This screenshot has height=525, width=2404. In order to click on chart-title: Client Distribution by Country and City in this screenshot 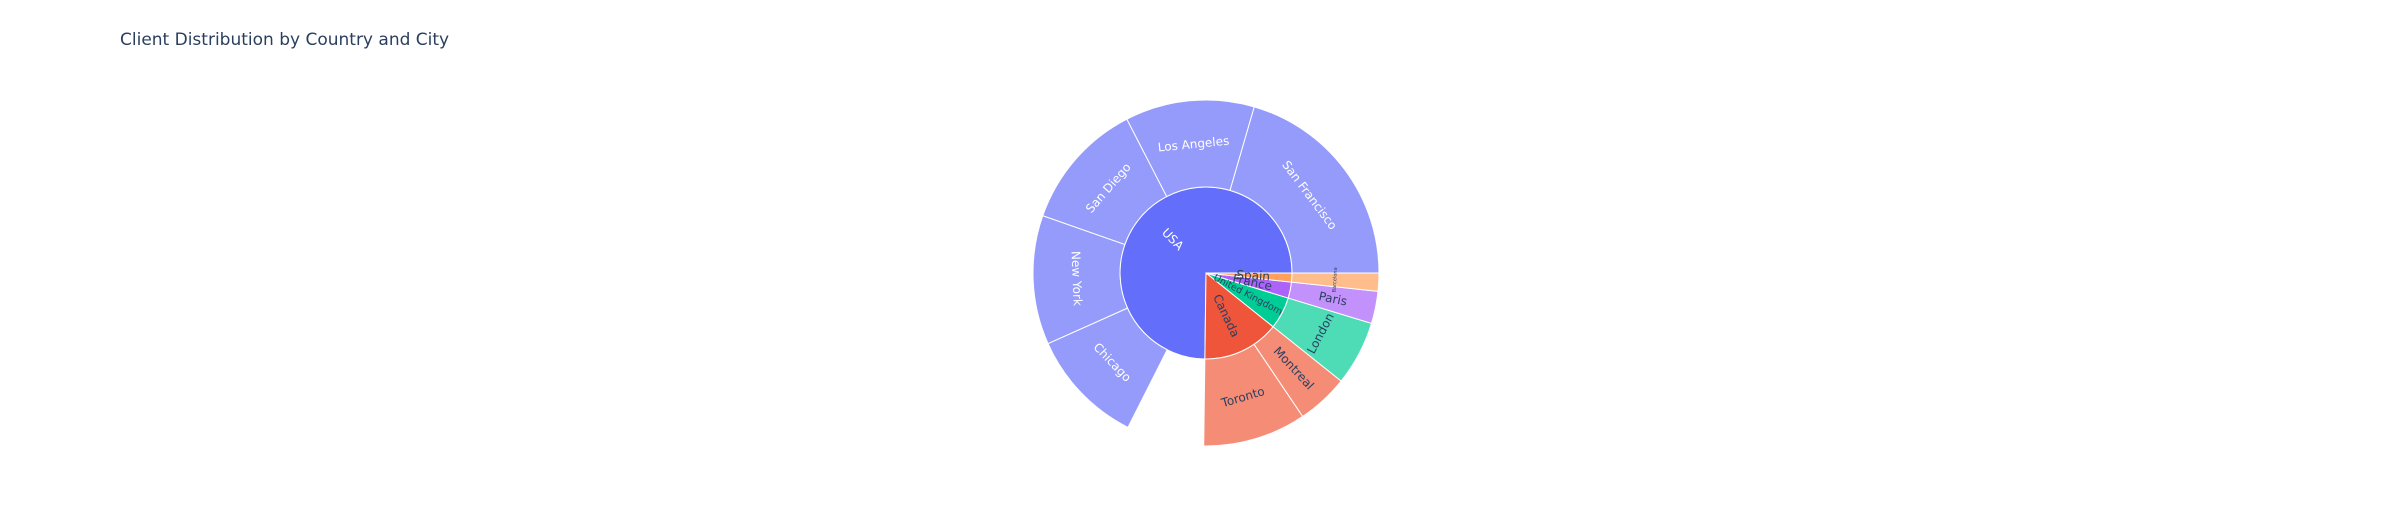, I will do `click(285, 40)`.